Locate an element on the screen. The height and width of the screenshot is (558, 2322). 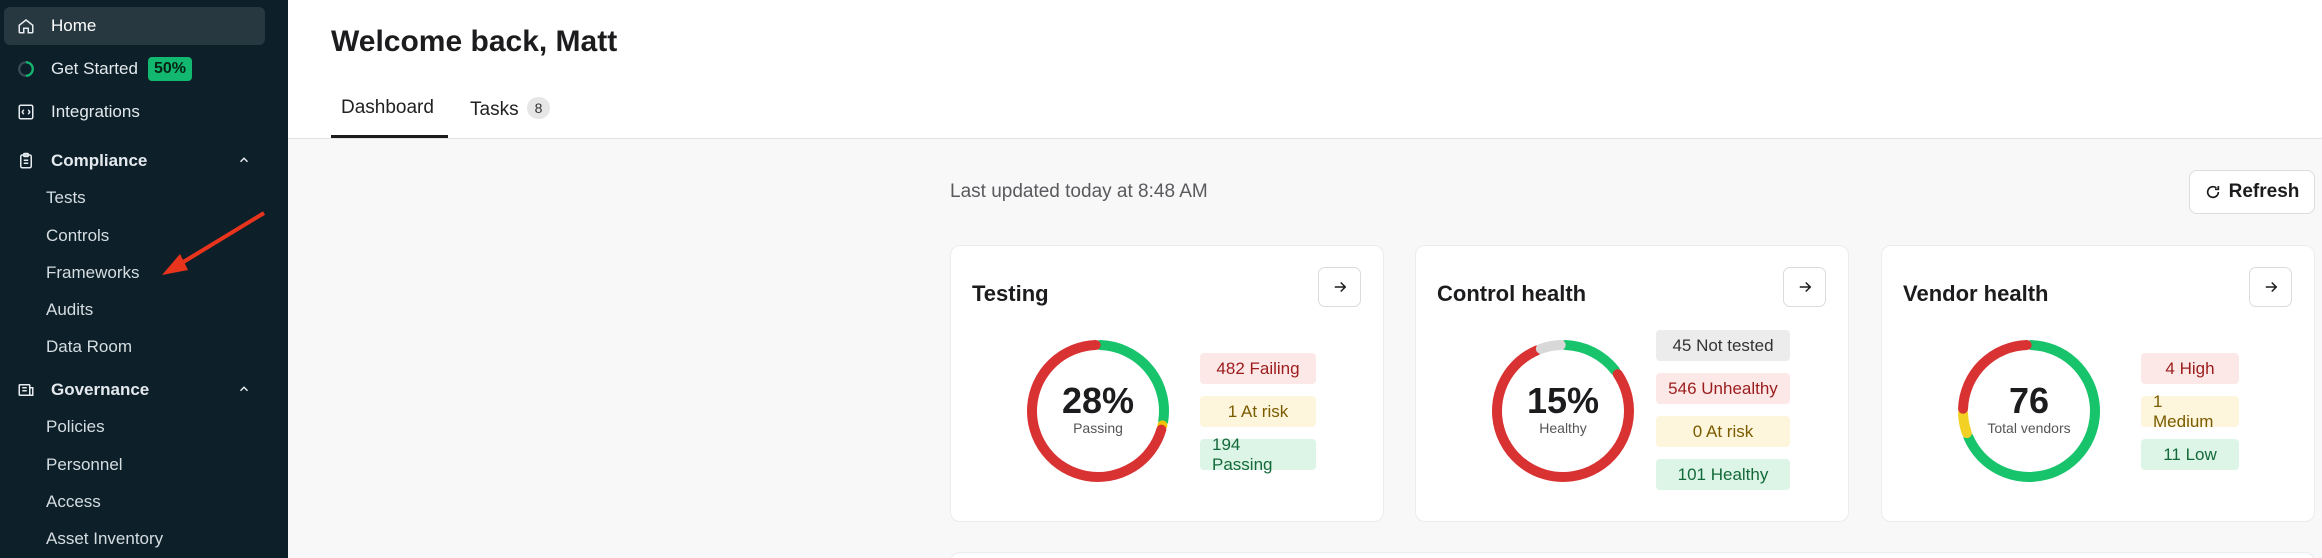
sidebar-item-tests: Tests is located at coordinates (66, 197).